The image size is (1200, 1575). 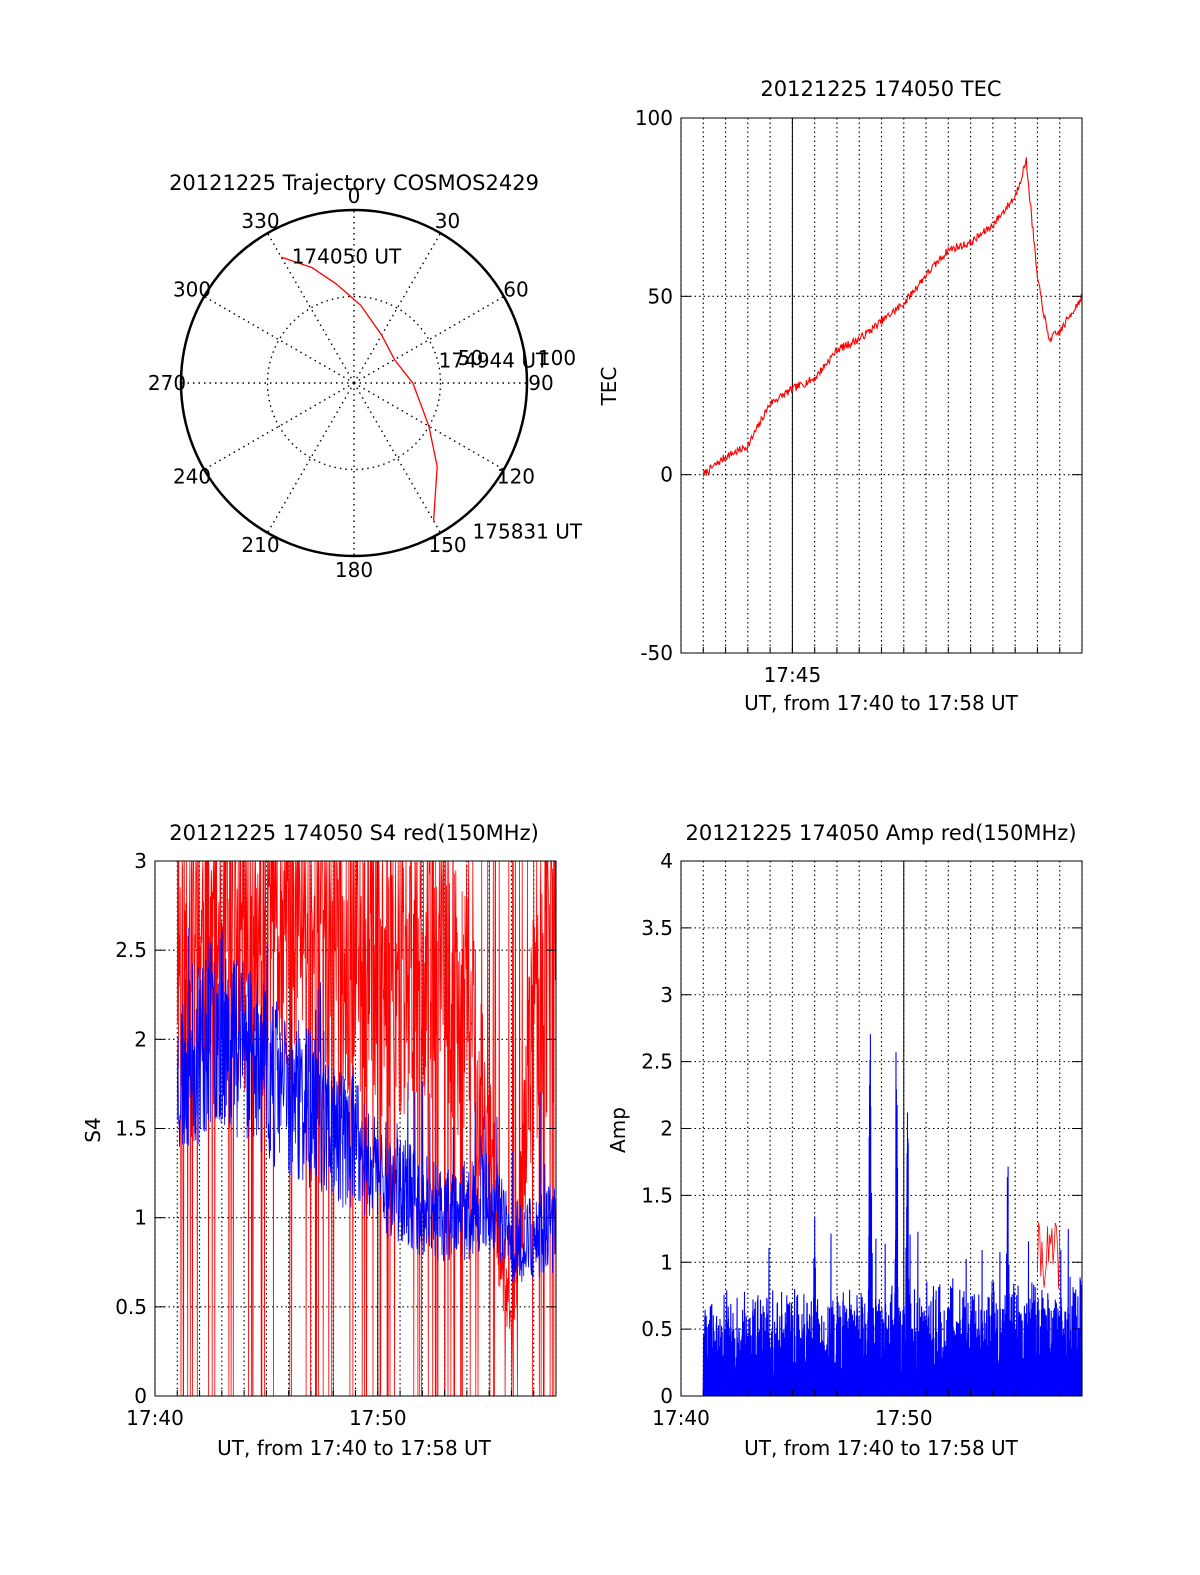 I want to click on azimuth-label: 60, so click(x=515, y=290).